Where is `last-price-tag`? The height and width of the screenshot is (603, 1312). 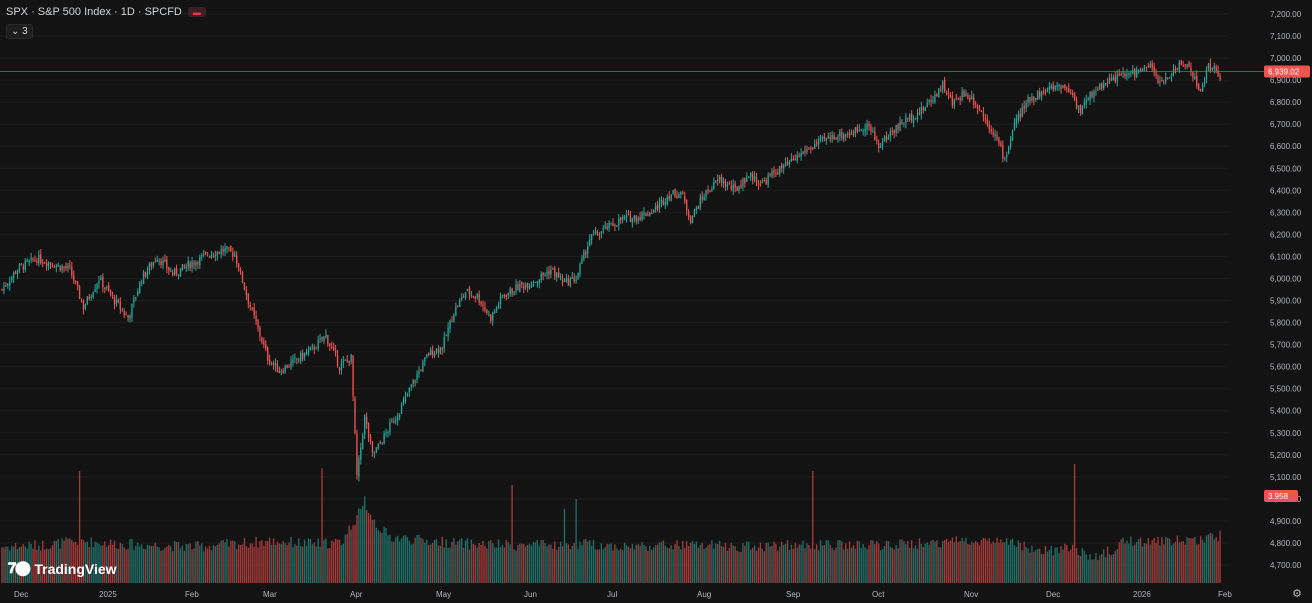 last-price-tag is located at coordinates (1287, 71).